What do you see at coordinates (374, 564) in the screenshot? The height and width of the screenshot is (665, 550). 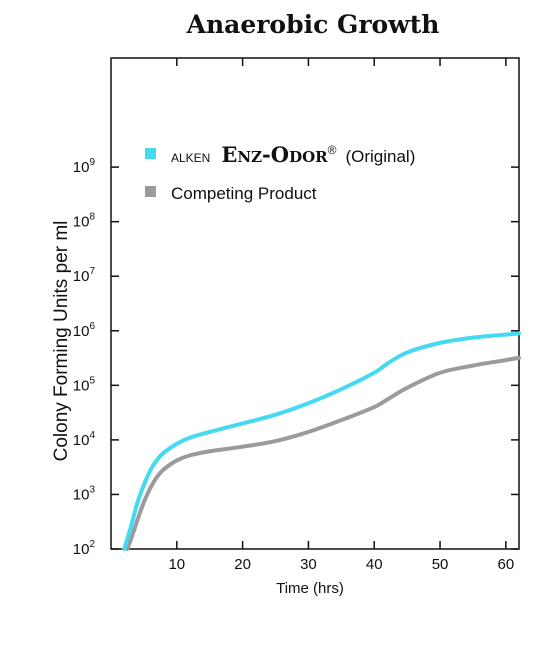 I see `x-tick-label: 40` at bounding box center [374, 564].